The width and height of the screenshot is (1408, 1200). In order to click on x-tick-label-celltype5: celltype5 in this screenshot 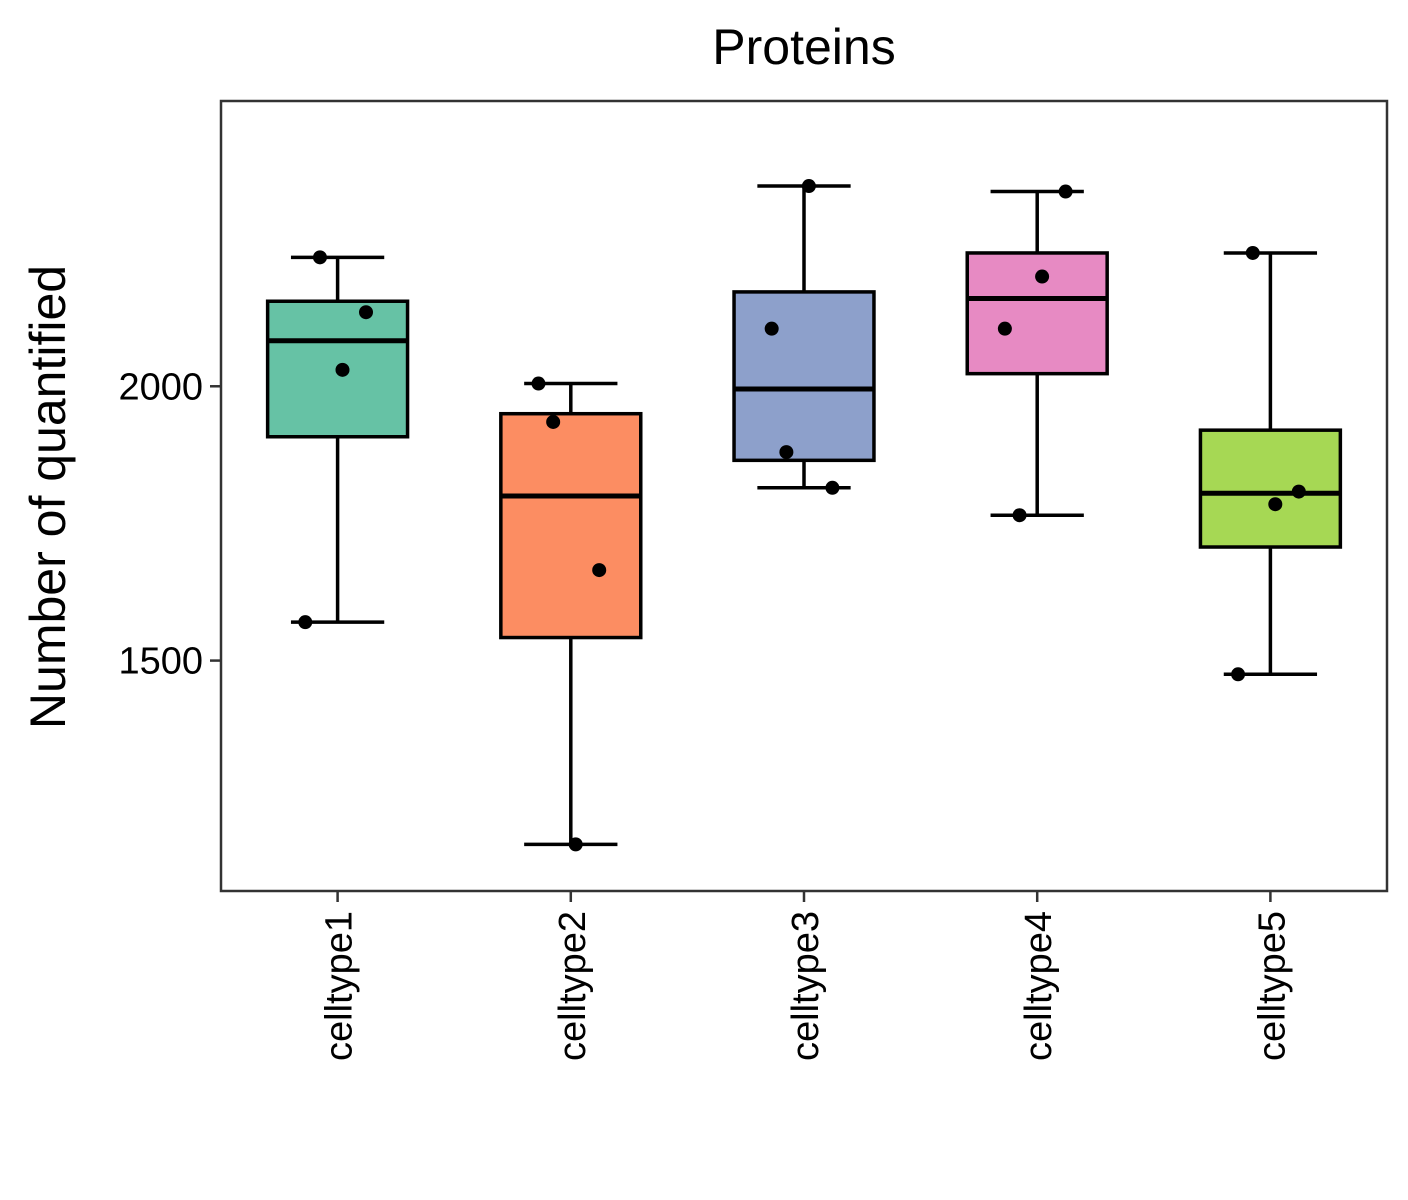, I will do `click(1272, 986)`.